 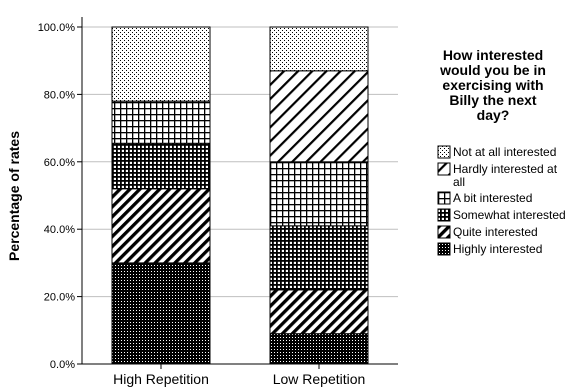 I want to click on legend-title-line: Billy the next, so click(x=492, y=100).